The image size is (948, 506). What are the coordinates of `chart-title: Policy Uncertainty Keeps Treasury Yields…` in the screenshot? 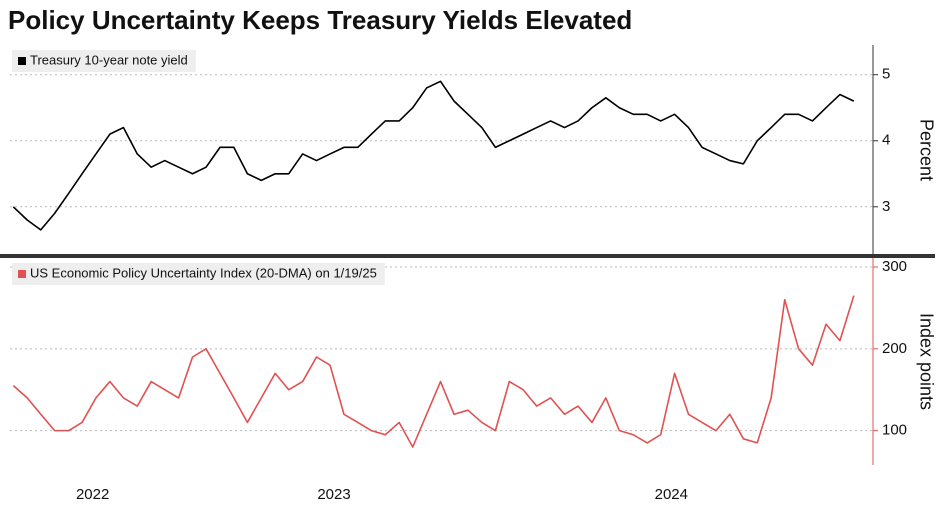 It's located at (320, 20).